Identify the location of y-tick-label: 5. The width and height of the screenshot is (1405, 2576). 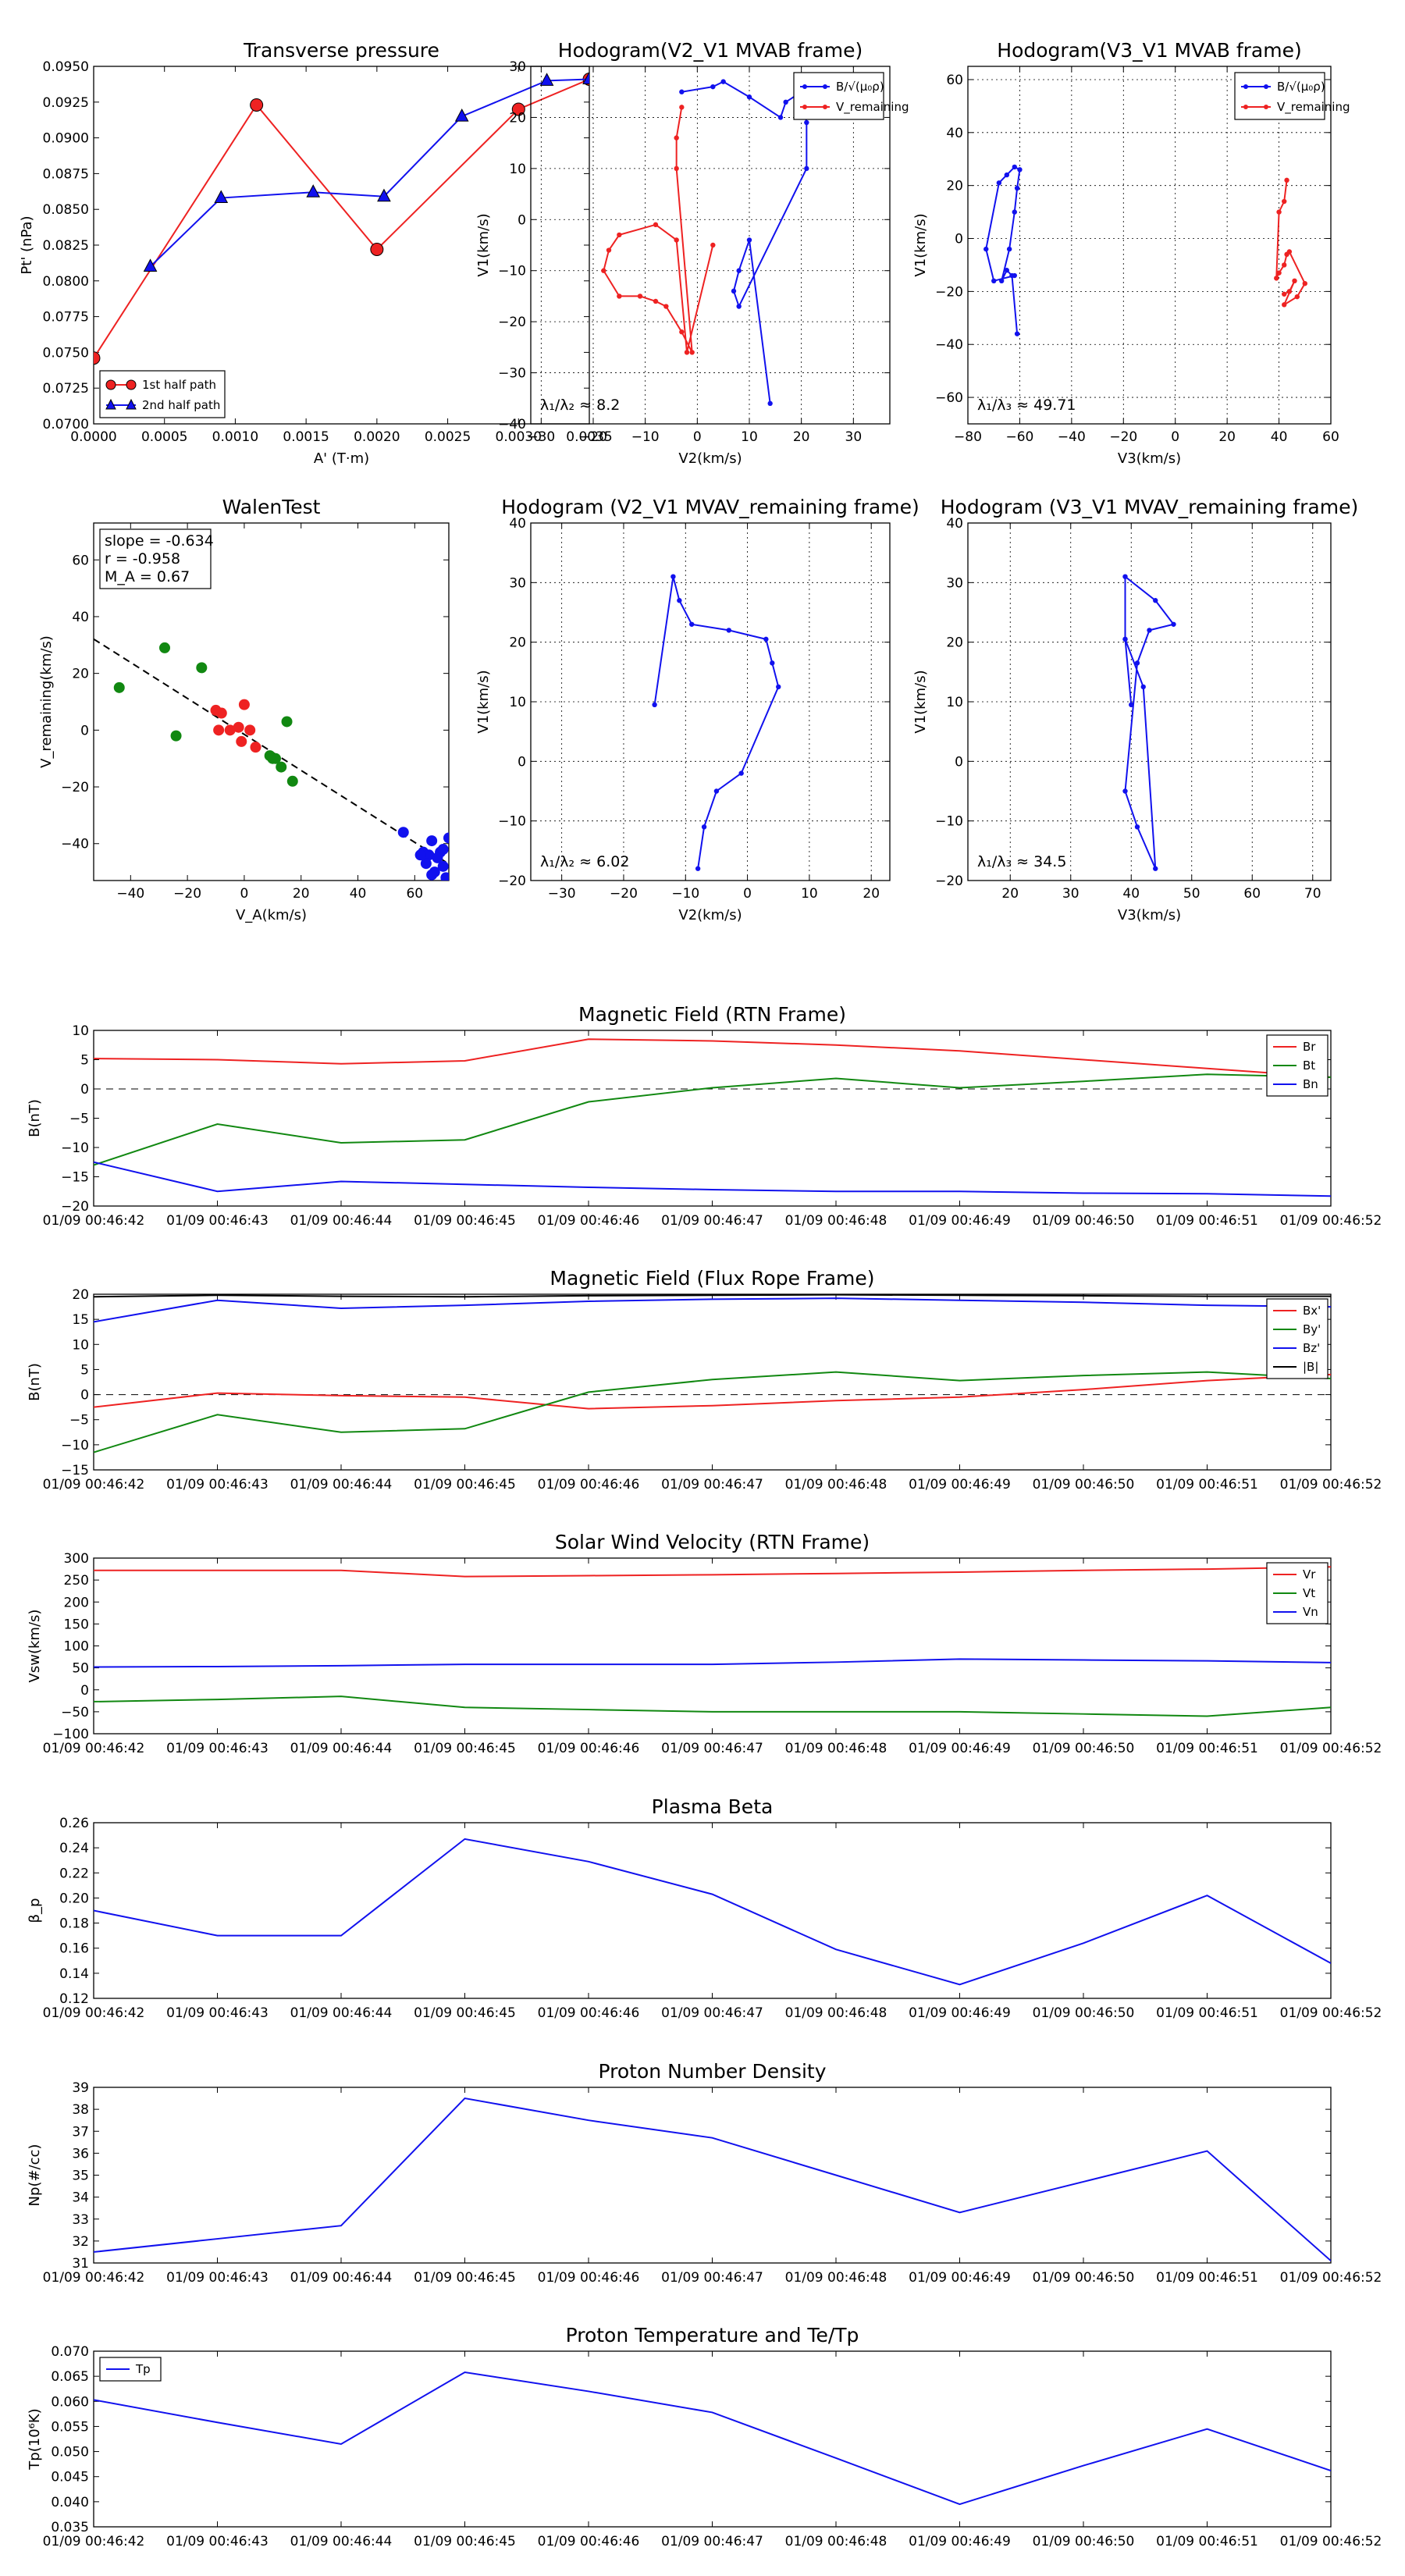
(85, 1370).